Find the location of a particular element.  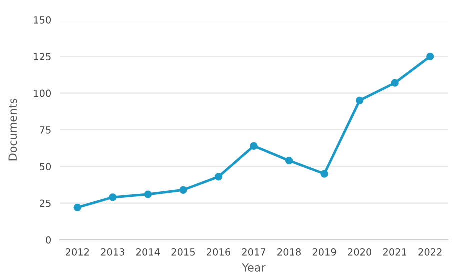

y-tick-label: 75 is located at coordinates (45, 130).